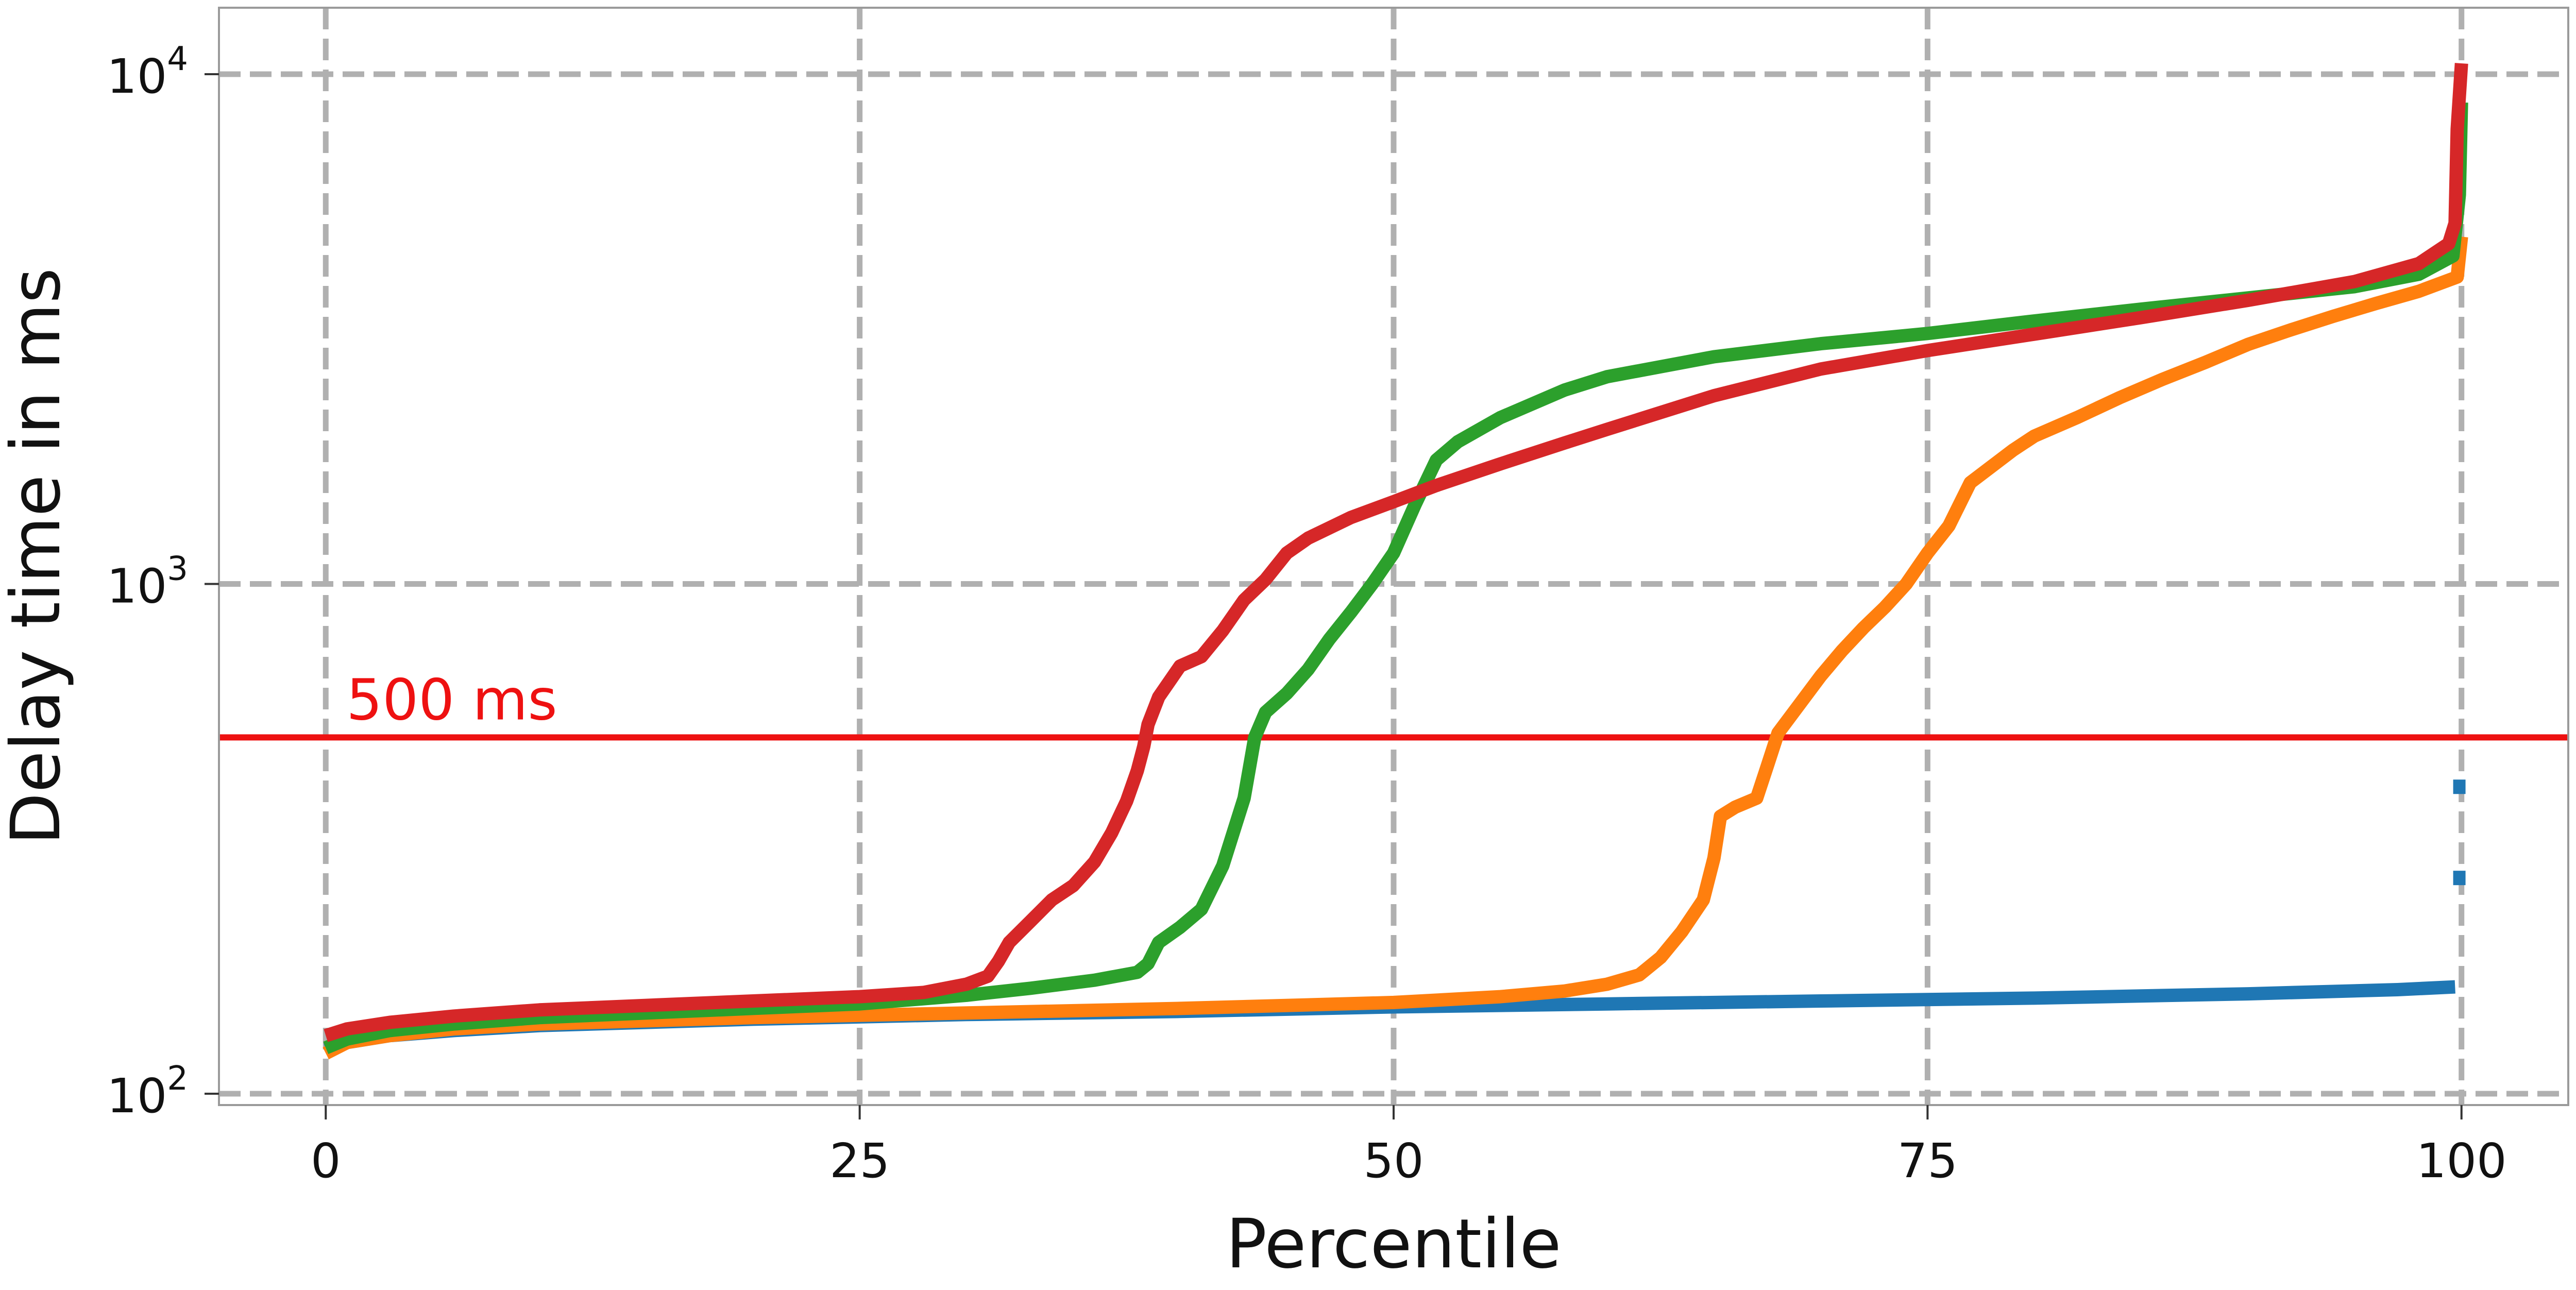  What do you see at coordinates (177, 59) in the screenshot?
I see `y-tick-exponent-2: 4` at bounding box center [177, 59].